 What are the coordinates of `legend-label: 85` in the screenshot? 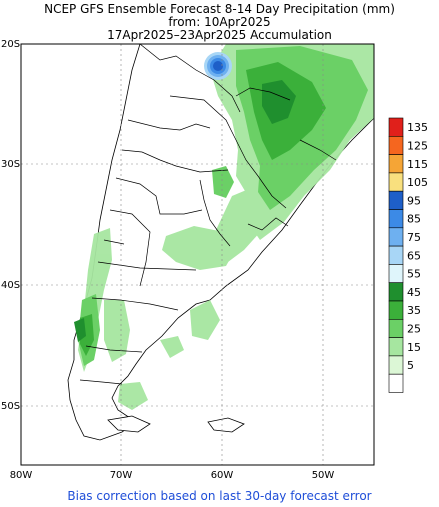 It's located at (414, 219).